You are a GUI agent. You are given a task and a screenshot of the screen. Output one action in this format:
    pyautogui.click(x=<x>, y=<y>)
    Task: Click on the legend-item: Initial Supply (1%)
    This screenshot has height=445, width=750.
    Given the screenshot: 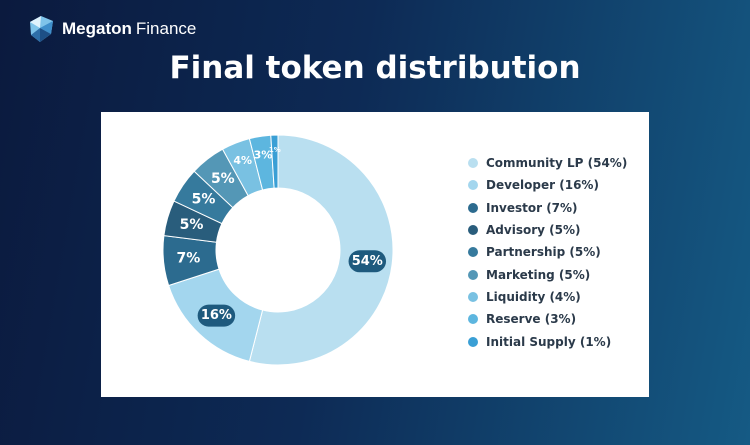 What is the action you would take?
    pyautogui.click(x=547, y=341)
    